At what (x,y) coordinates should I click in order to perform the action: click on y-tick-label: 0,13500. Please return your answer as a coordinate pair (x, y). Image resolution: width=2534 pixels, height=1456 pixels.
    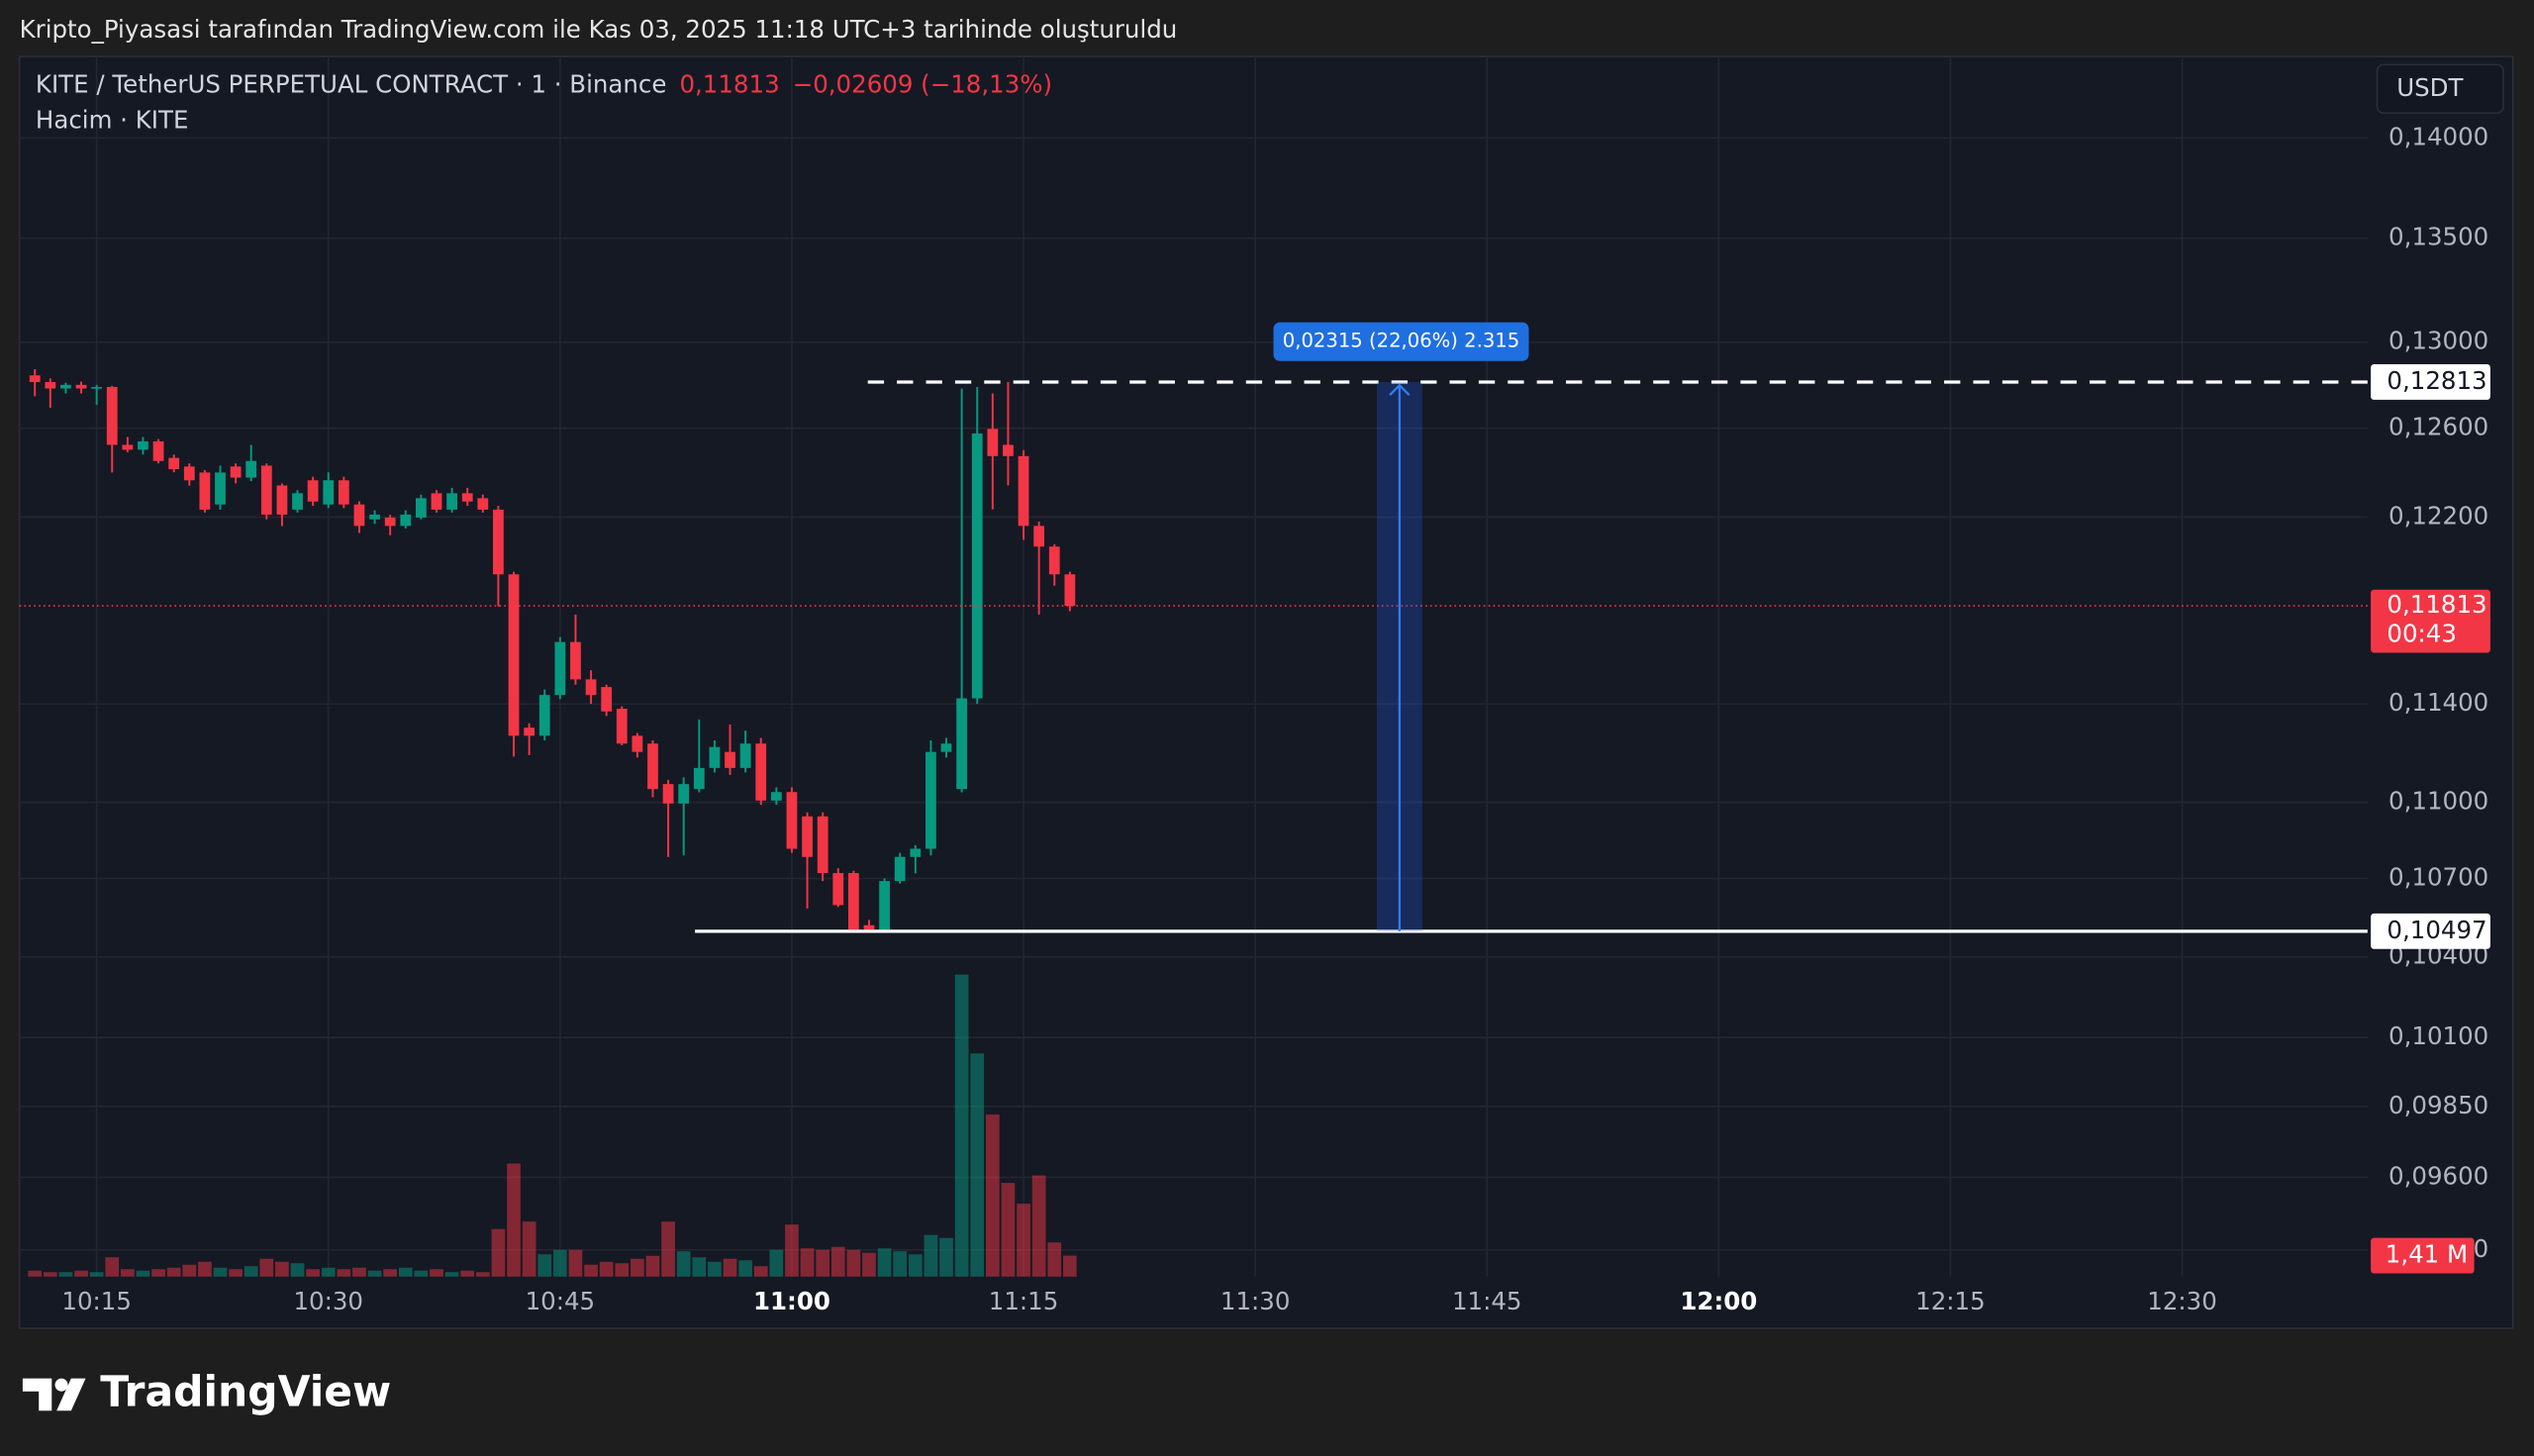
    Looking at the image, I should click on (2438, 237).